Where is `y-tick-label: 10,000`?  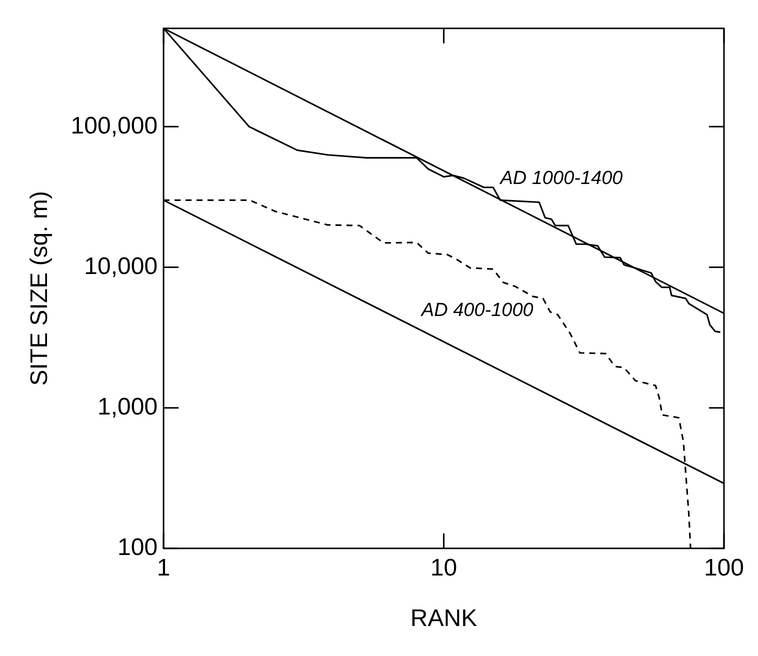 y-tick-label: 10,000 is located at coordinates (121, 266).